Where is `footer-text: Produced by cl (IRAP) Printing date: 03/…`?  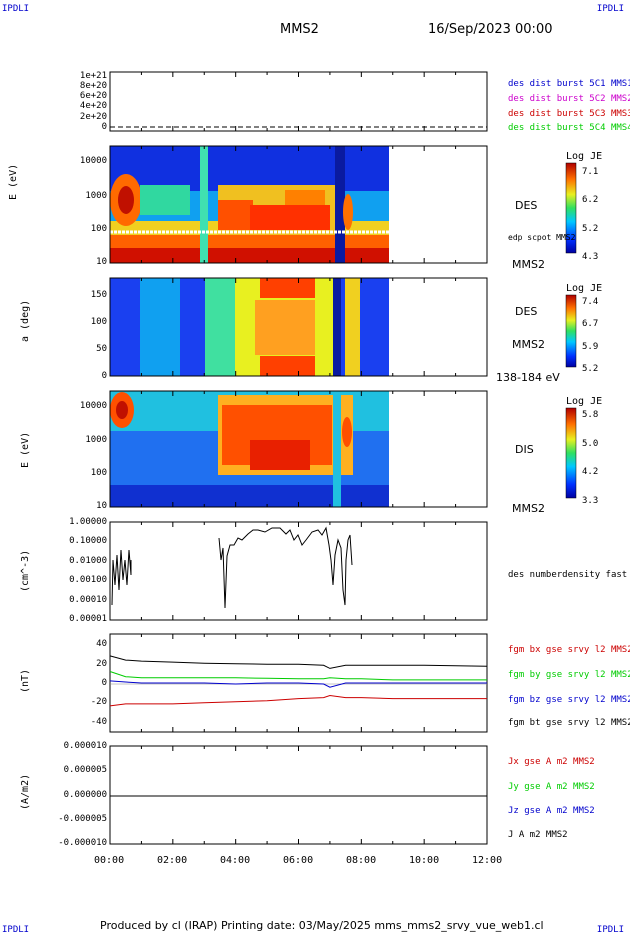
footer-text: Produced by cl (IRAP) Printing date: 03/… is located at coordinates (322, 925).